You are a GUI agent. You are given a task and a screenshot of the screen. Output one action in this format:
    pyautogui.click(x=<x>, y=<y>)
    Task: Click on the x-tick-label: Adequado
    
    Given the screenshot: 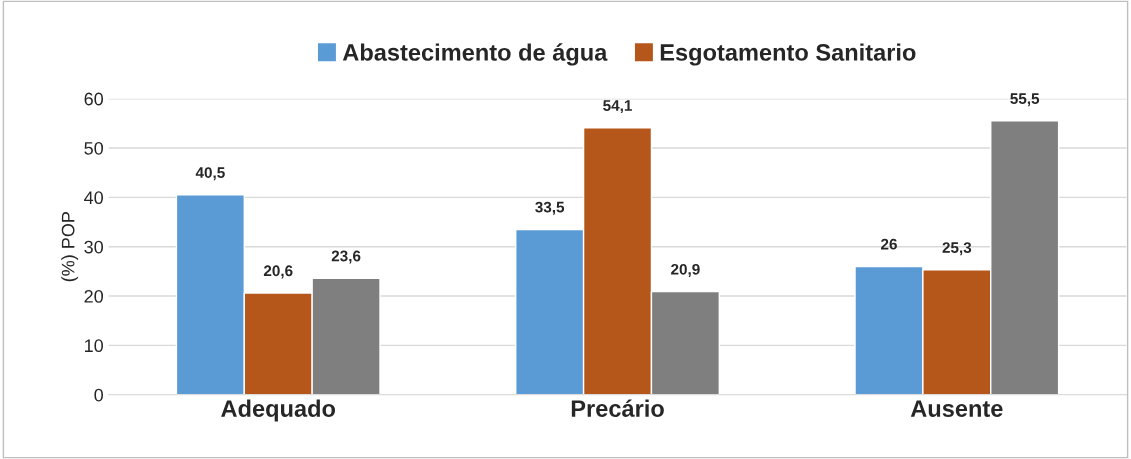 What is the action you would take?
    pyautogui.click(x=278, y=410)
    